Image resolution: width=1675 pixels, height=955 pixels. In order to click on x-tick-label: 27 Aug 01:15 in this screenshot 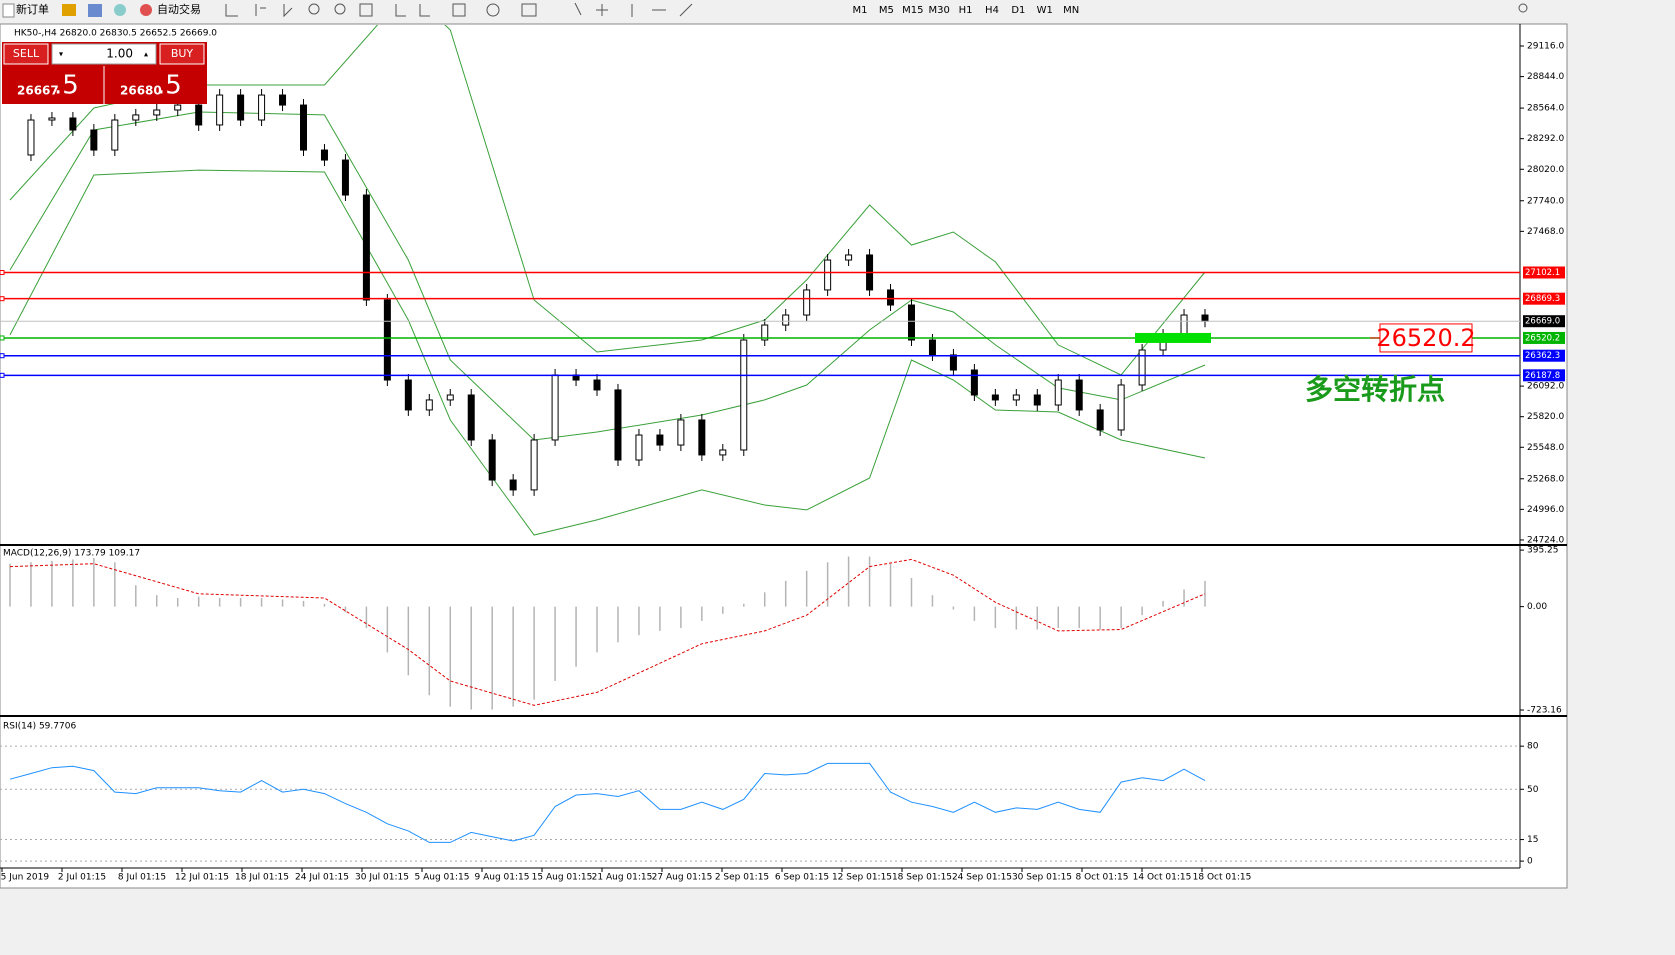, I will do `click(682, 878)`.